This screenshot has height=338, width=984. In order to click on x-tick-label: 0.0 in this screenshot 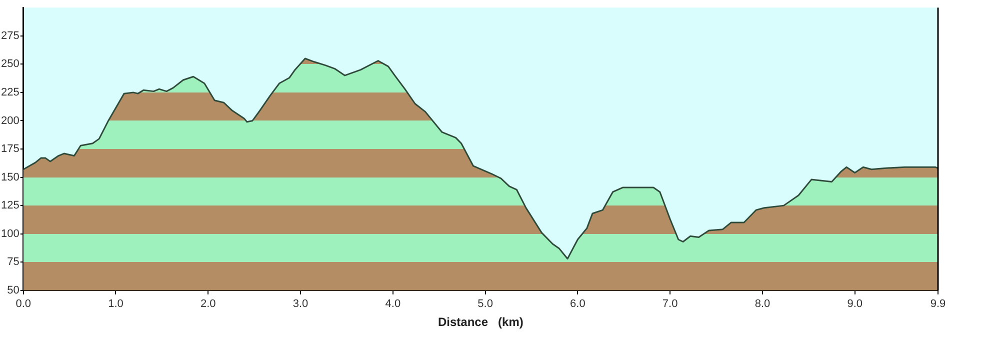, I will do `click(23, 304)`.